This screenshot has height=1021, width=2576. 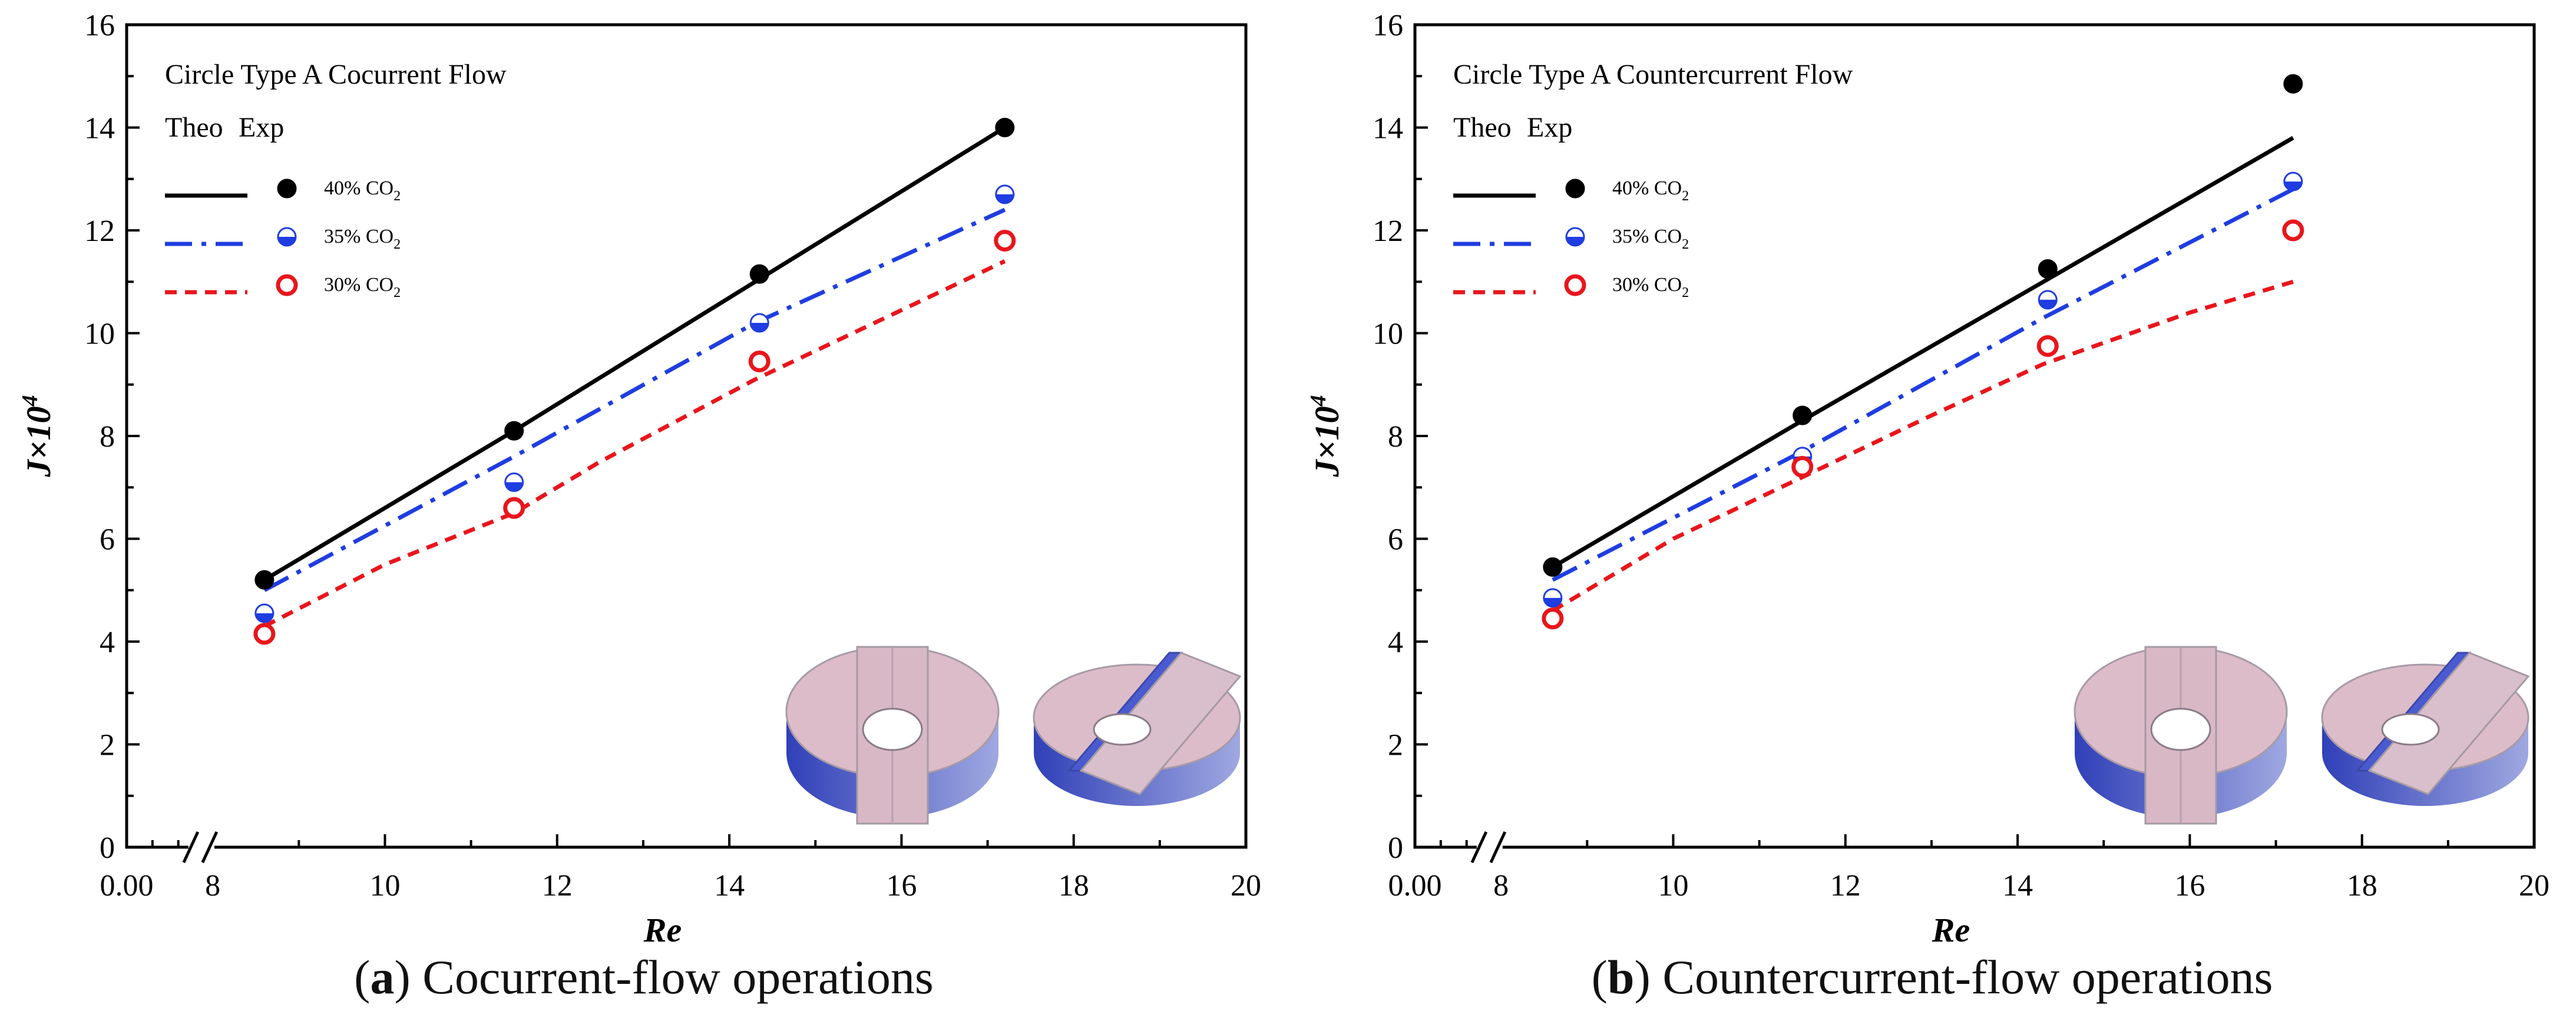 I want to click on caption-b-text: Countercurrent-flow operations, so click(x=1967, y=977).